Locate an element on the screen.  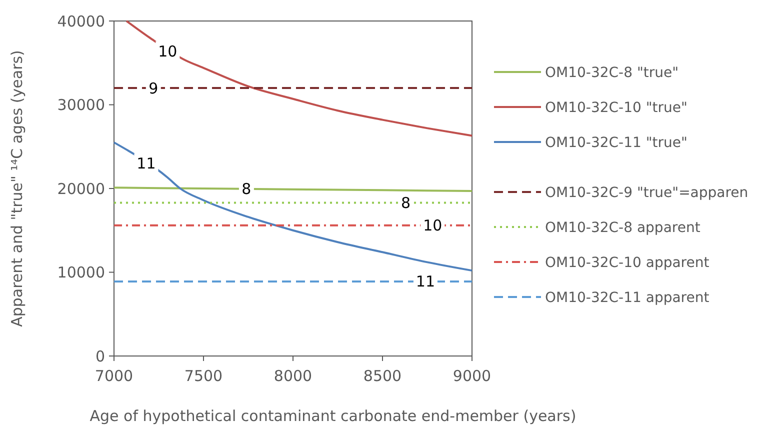
x-tick-label: 8000 is located at coordinates (293, 376).